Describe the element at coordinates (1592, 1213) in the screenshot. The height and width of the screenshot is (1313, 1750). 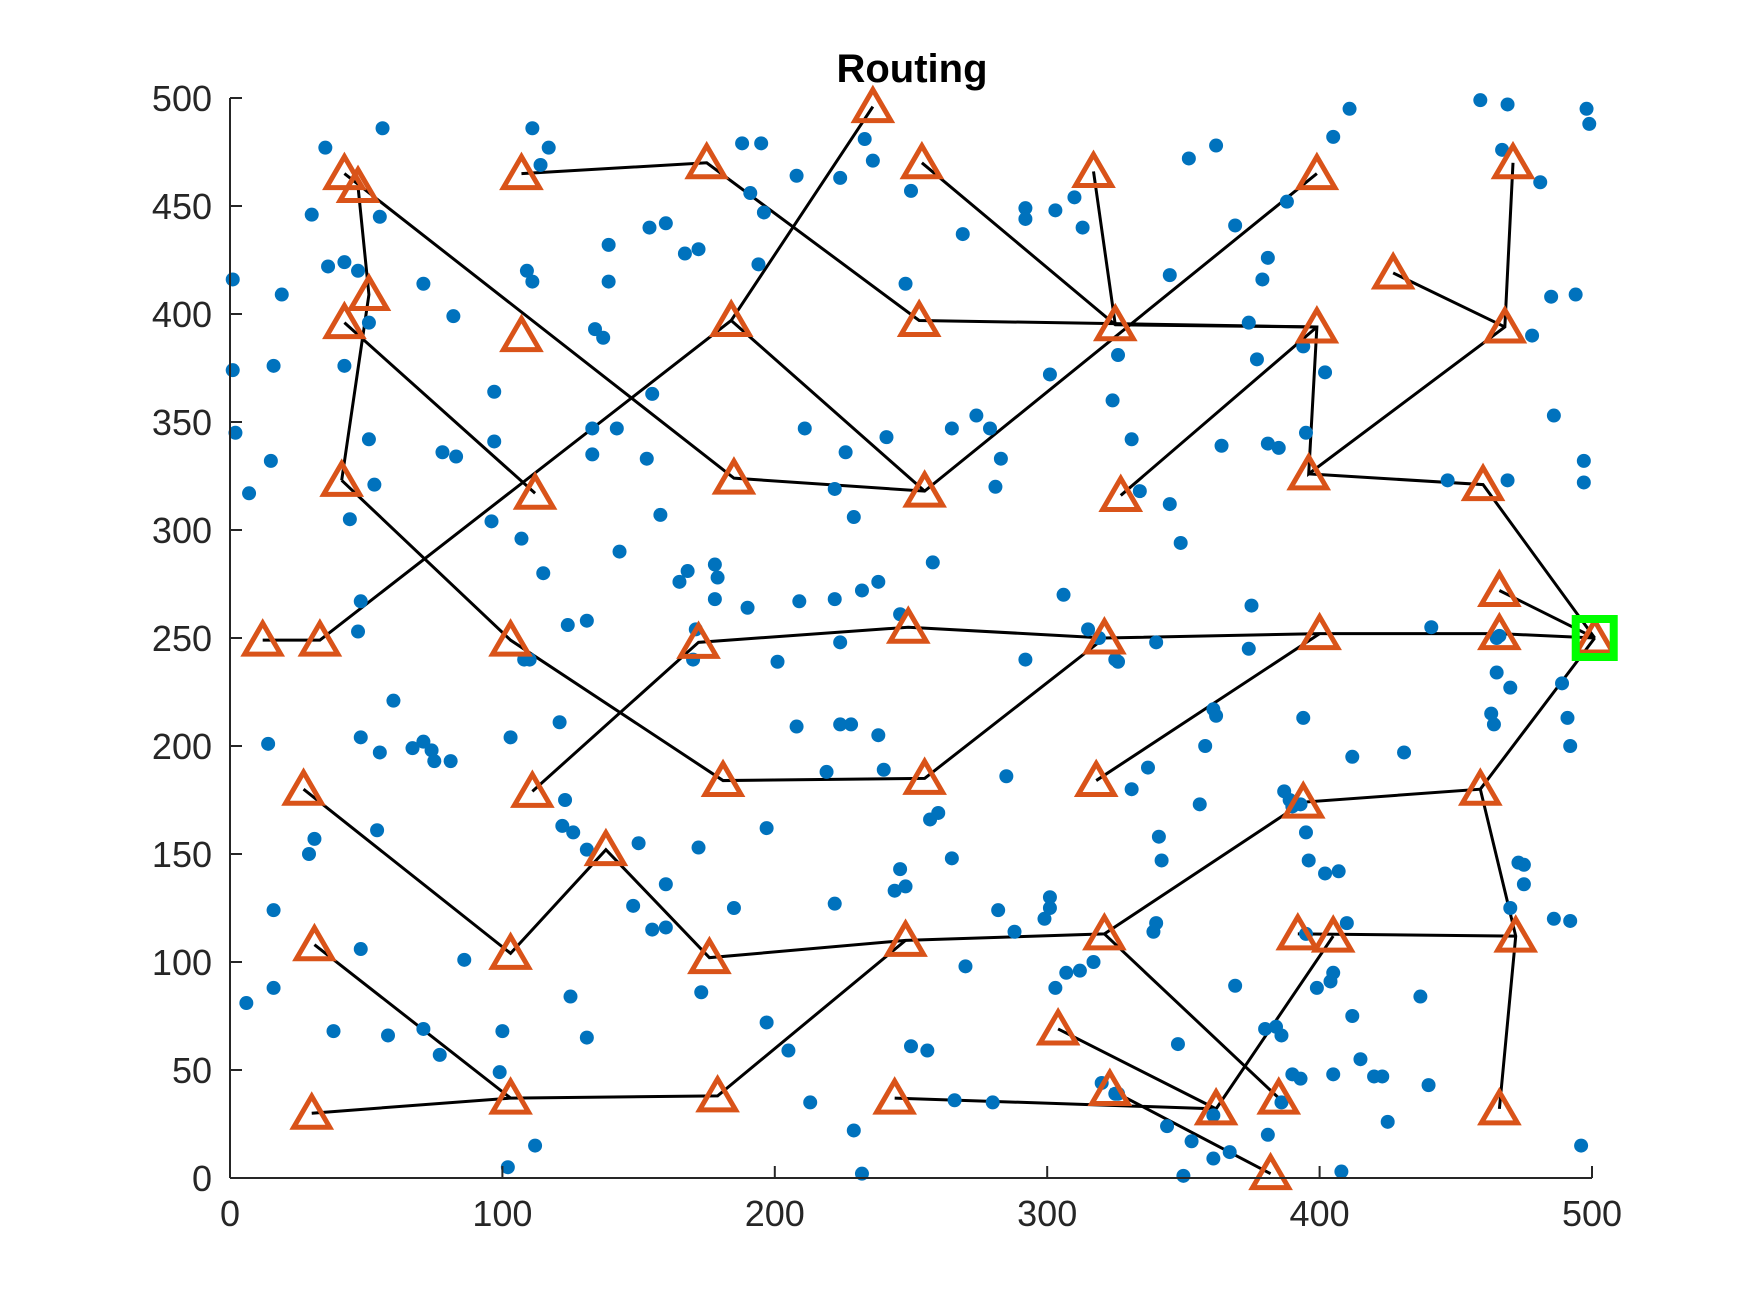
I see `x-tick-label-5: 500` at that location.